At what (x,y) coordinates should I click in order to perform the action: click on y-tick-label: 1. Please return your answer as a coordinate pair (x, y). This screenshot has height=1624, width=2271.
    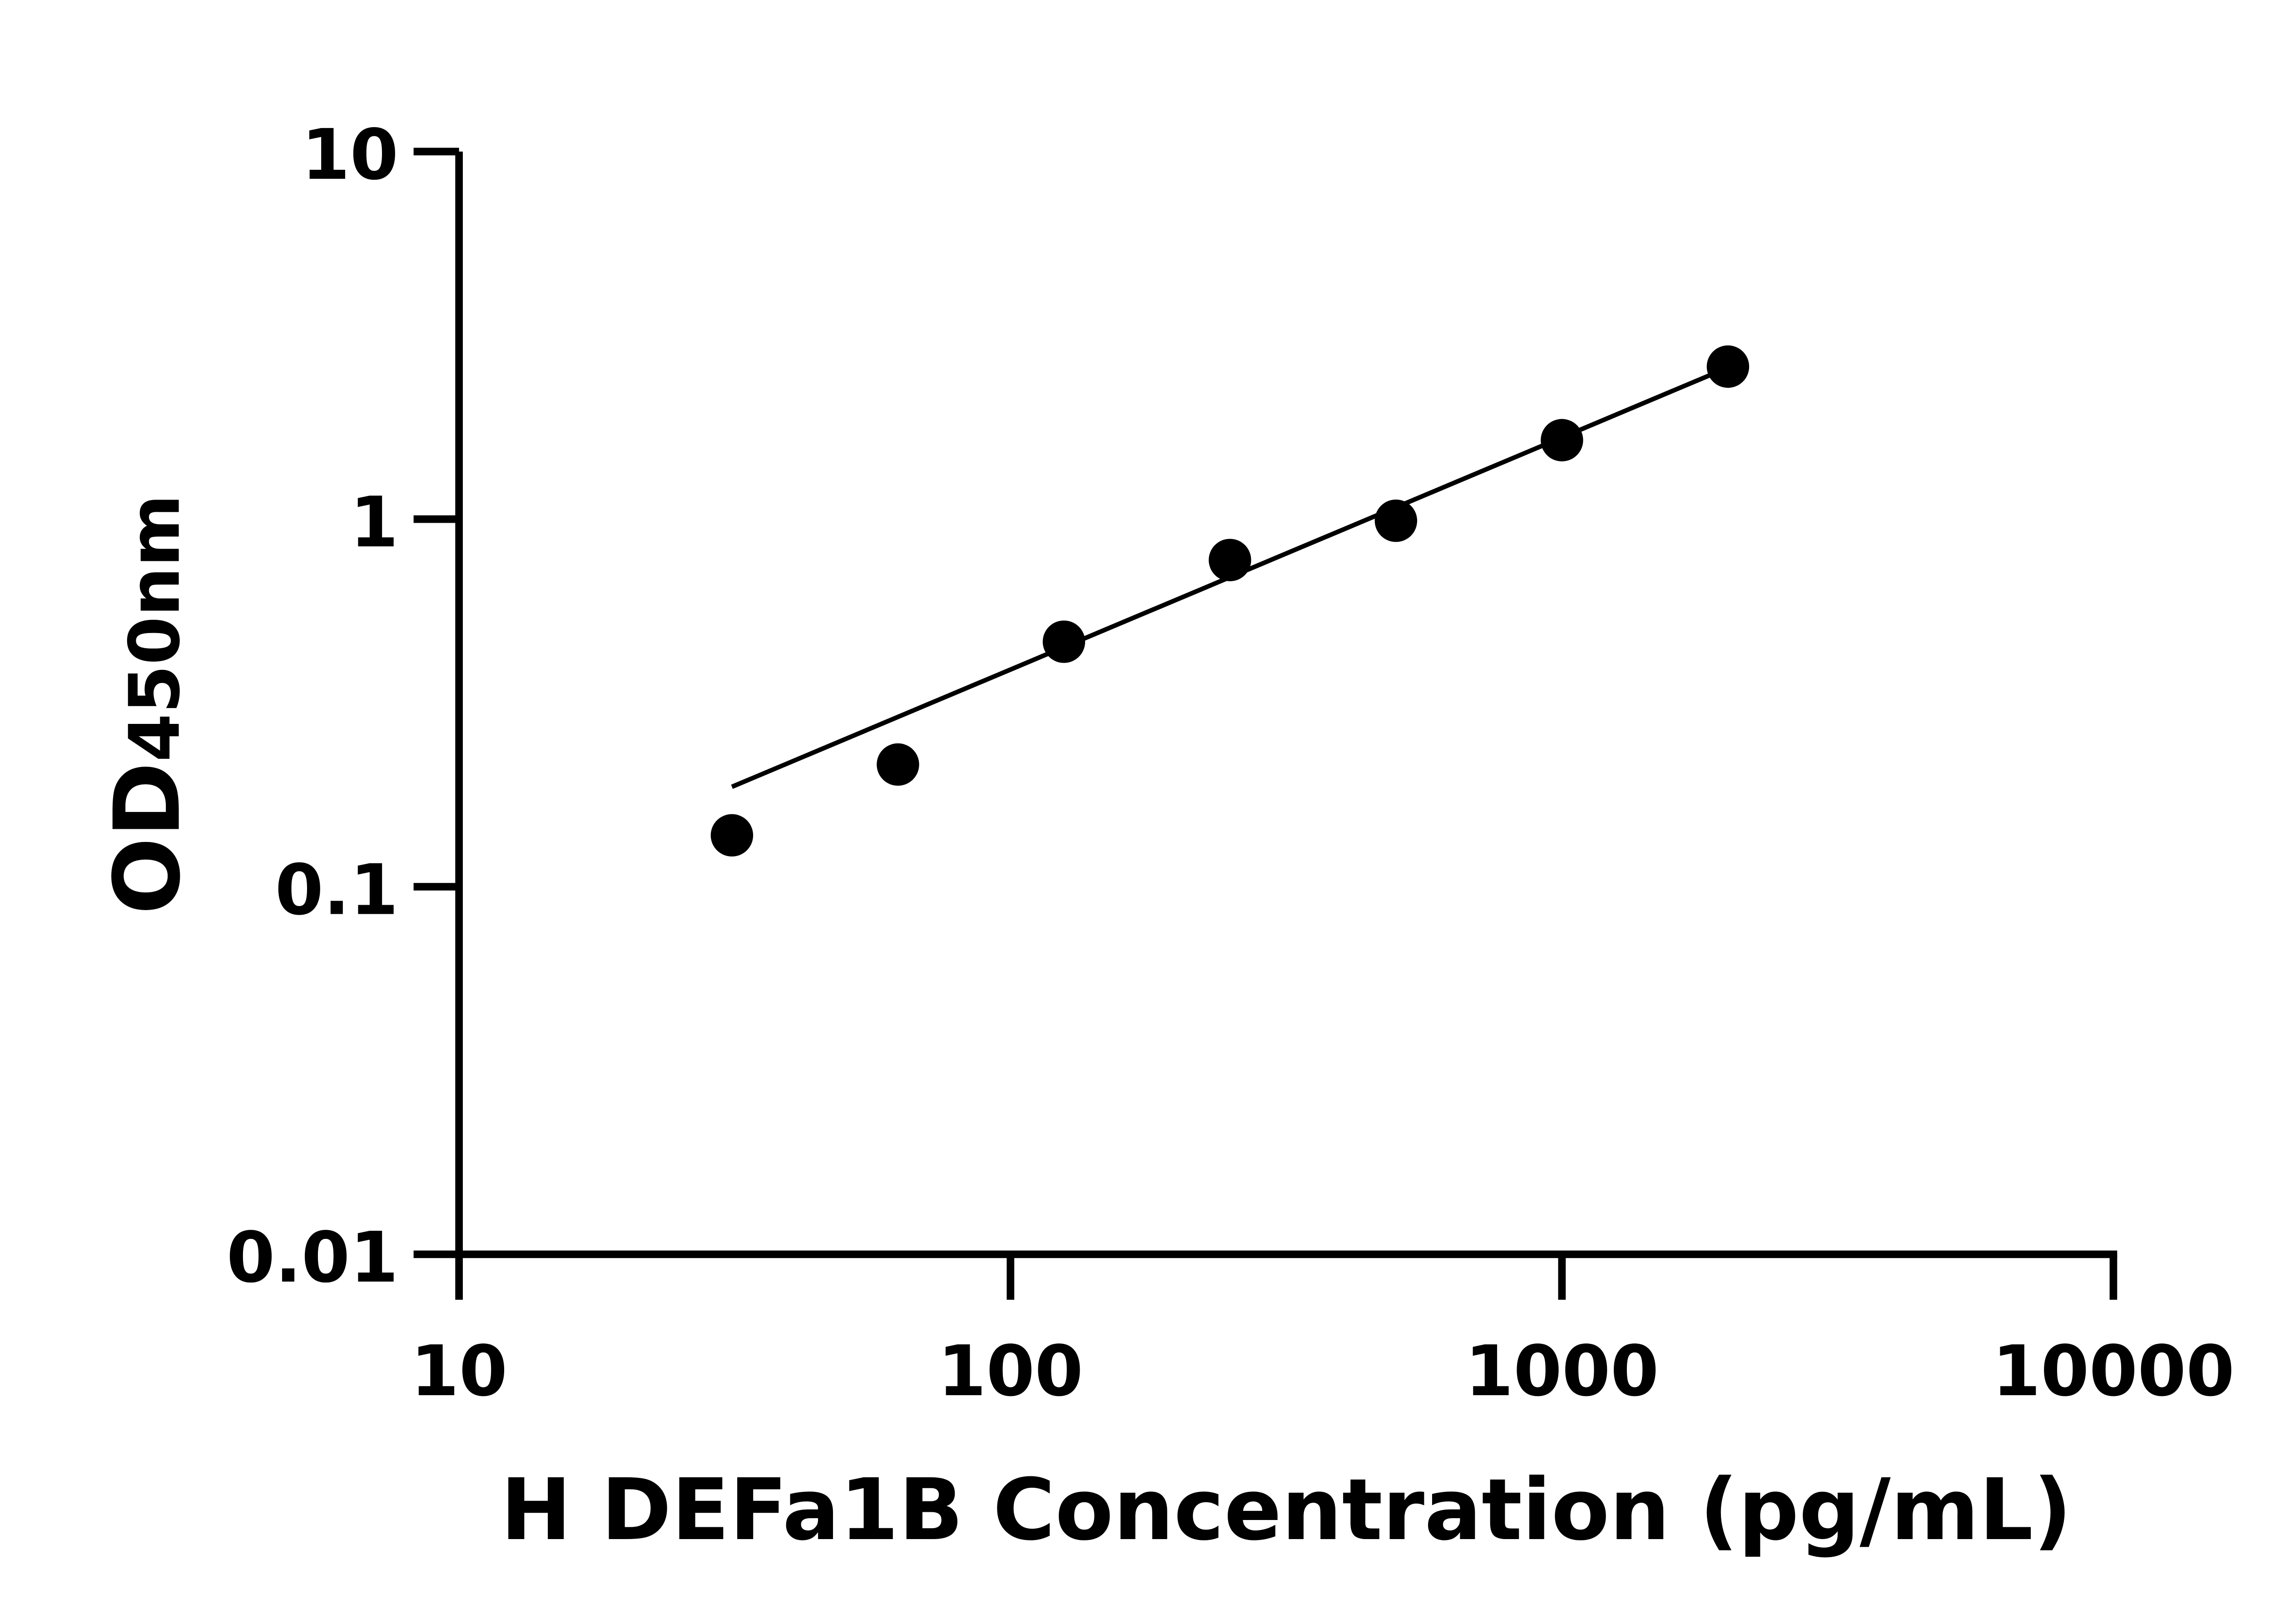
    Looking at the image, I should click on (374, 522).